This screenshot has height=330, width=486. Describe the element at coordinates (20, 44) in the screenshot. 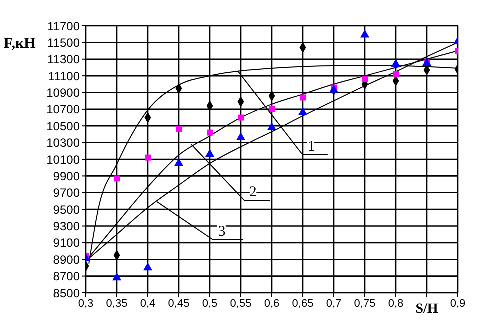

I see `y-axis-title: F,кН` at that location.